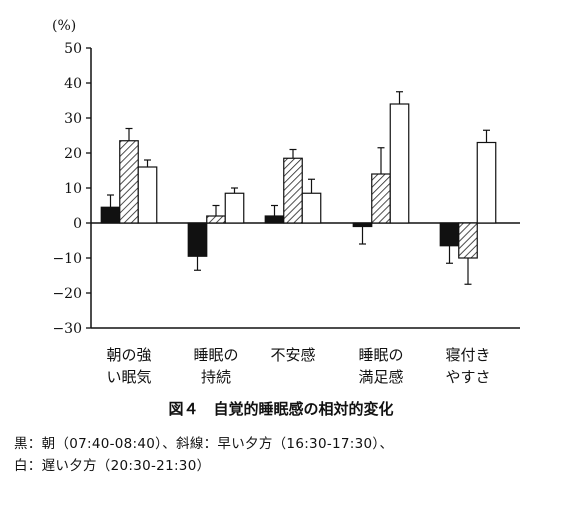 Image resolution: width=562 pixels, height=511 pixels. What do you see at coordinates (64, 26) in the screenshot?
I see `y-unit-label: (%)` at bounding box center [64, 26].